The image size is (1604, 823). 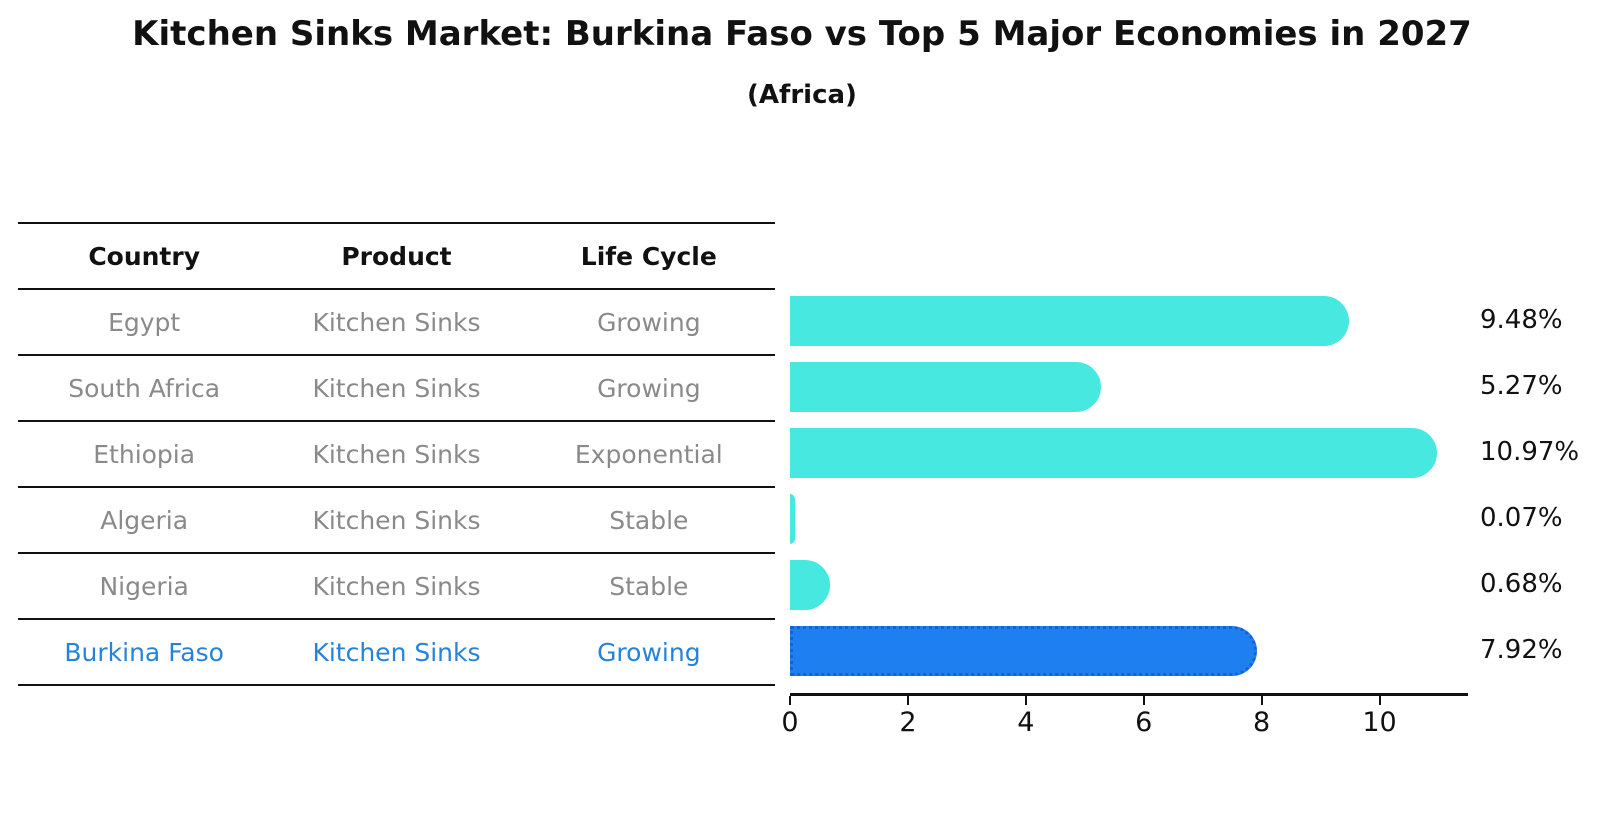 What do you see at coordinates (1262, 722) in the screenshot?
I see `x-tick-label: 8` at bounding box center [1262, 722].